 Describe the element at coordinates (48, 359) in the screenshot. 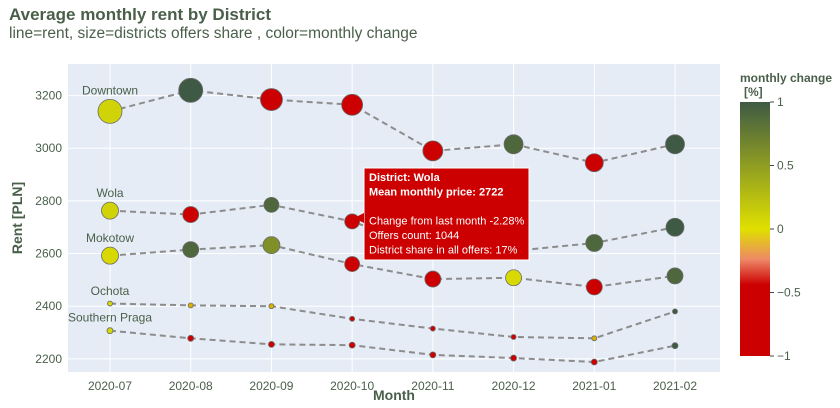

I see `y-tick-label: 2200` at that location.